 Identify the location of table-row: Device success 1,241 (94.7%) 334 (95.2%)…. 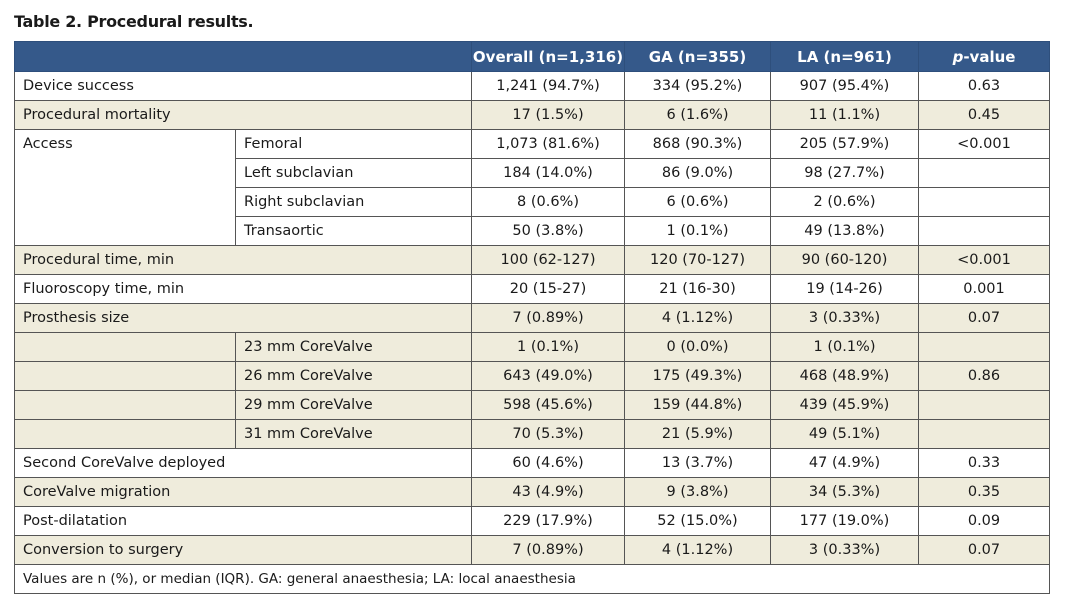
(532, 86).